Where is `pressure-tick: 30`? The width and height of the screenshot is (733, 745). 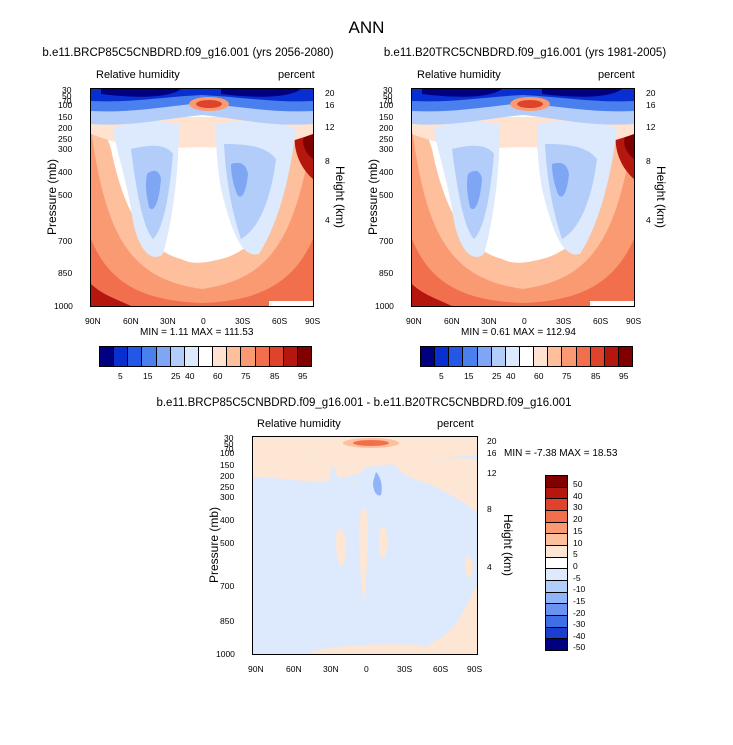
pressure-tick: 30 is located at coordinates (67, 90).